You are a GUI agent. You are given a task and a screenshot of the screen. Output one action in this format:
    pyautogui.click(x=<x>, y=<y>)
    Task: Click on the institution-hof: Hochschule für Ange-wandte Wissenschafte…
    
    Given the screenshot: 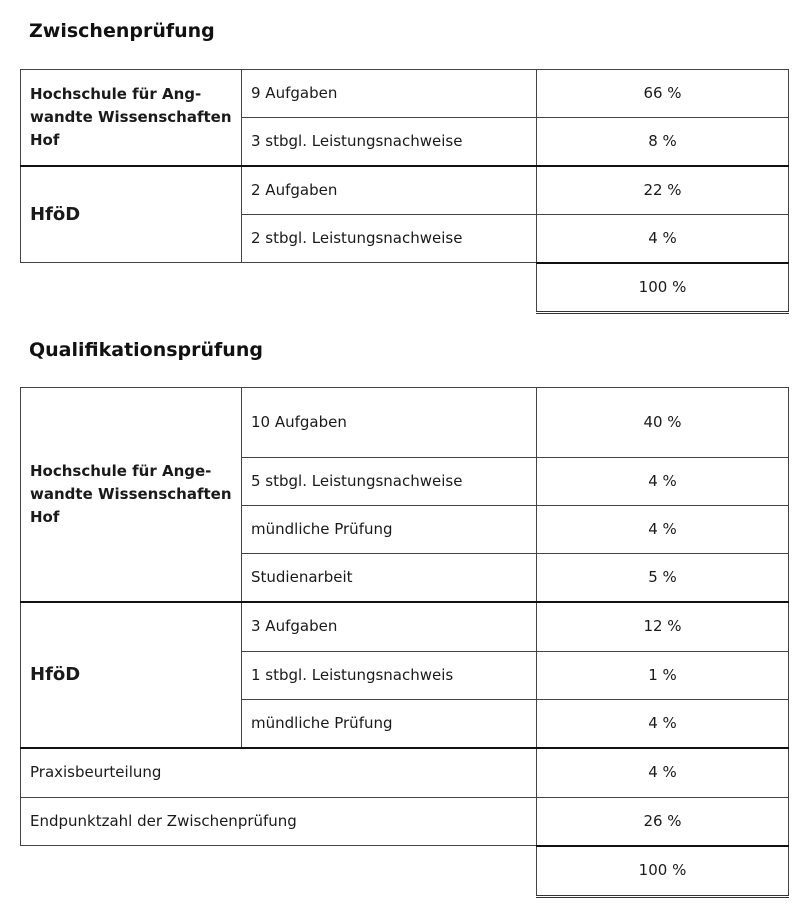 What is the action you would take?
    pyautogui.click(x=131, y=494)
    